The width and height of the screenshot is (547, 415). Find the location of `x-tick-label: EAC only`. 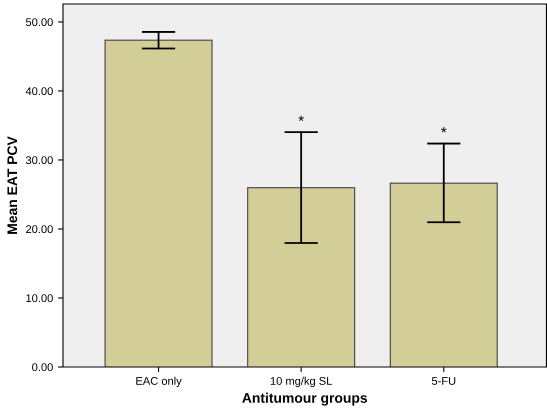

x-tick-label: EAC only is located at coordinates (159, 382).